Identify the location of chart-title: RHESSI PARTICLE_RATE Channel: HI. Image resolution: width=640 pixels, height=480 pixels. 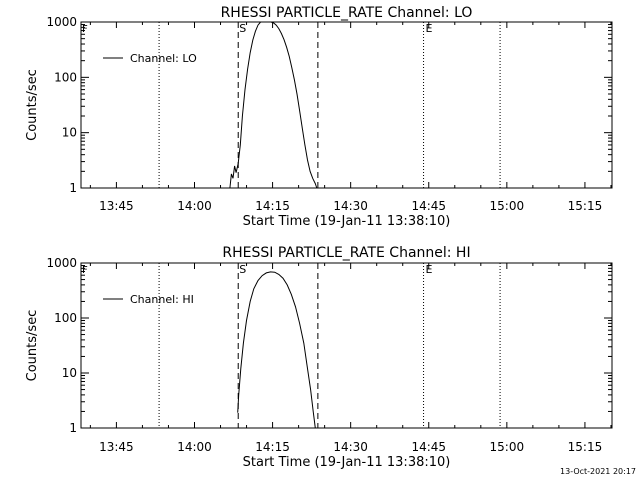
(346, 253).